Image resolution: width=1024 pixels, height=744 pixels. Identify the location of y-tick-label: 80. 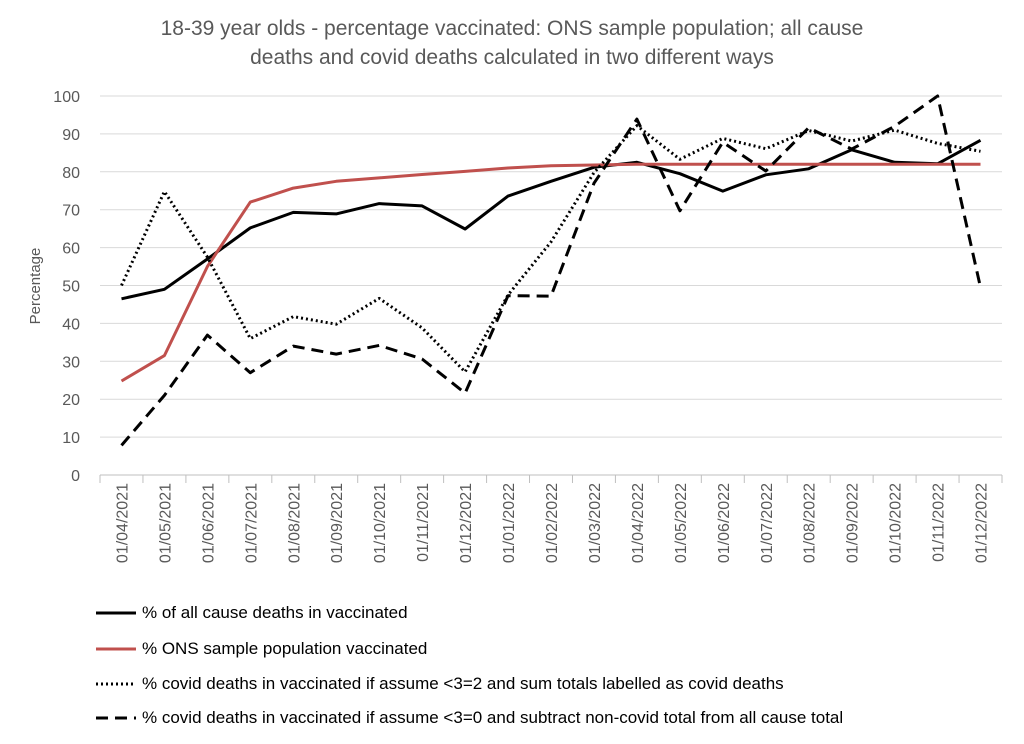
(71, 173).